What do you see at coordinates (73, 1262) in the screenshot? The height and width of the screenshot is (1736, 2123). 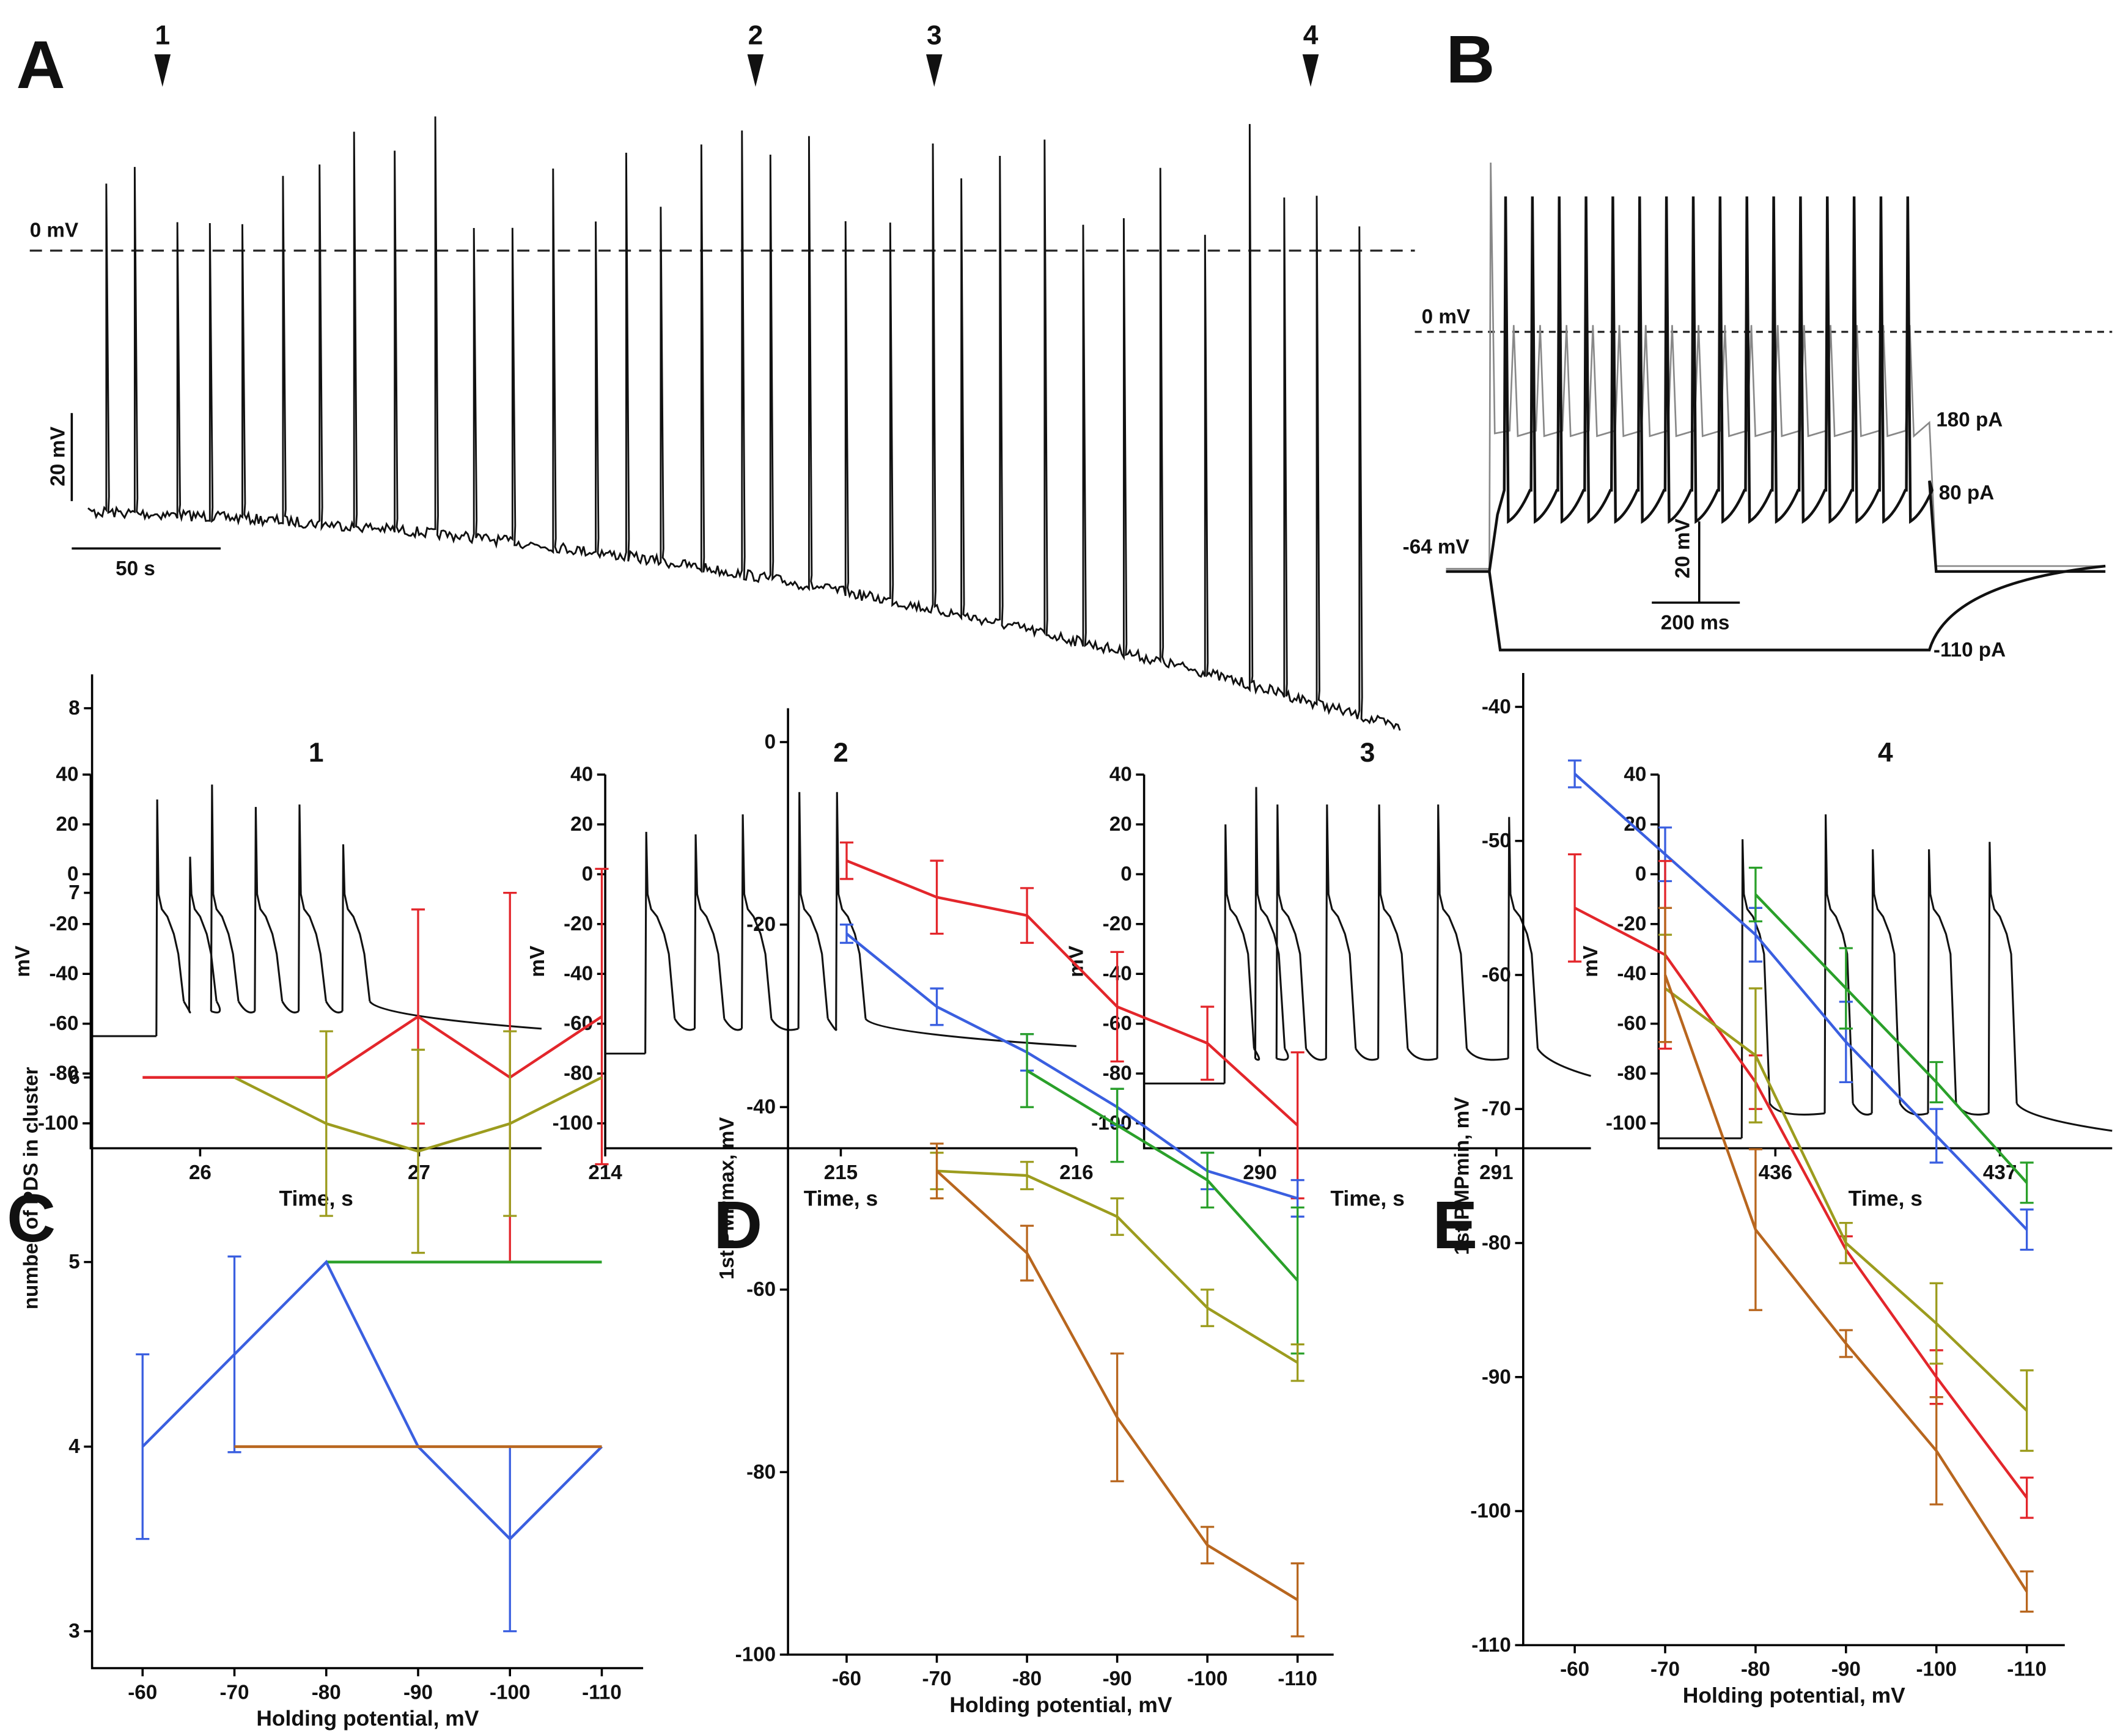 I see `y-tick-label: 5` at bounding box center [73, 1262].